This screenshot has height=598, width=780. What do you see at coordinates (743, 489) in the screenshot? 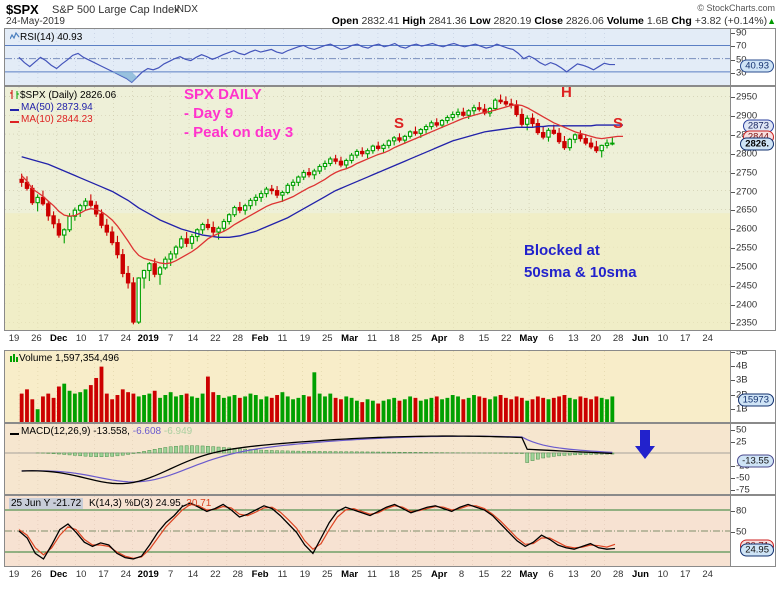
I see `axis-tick-label: -75` at bounding box center [743, 489].